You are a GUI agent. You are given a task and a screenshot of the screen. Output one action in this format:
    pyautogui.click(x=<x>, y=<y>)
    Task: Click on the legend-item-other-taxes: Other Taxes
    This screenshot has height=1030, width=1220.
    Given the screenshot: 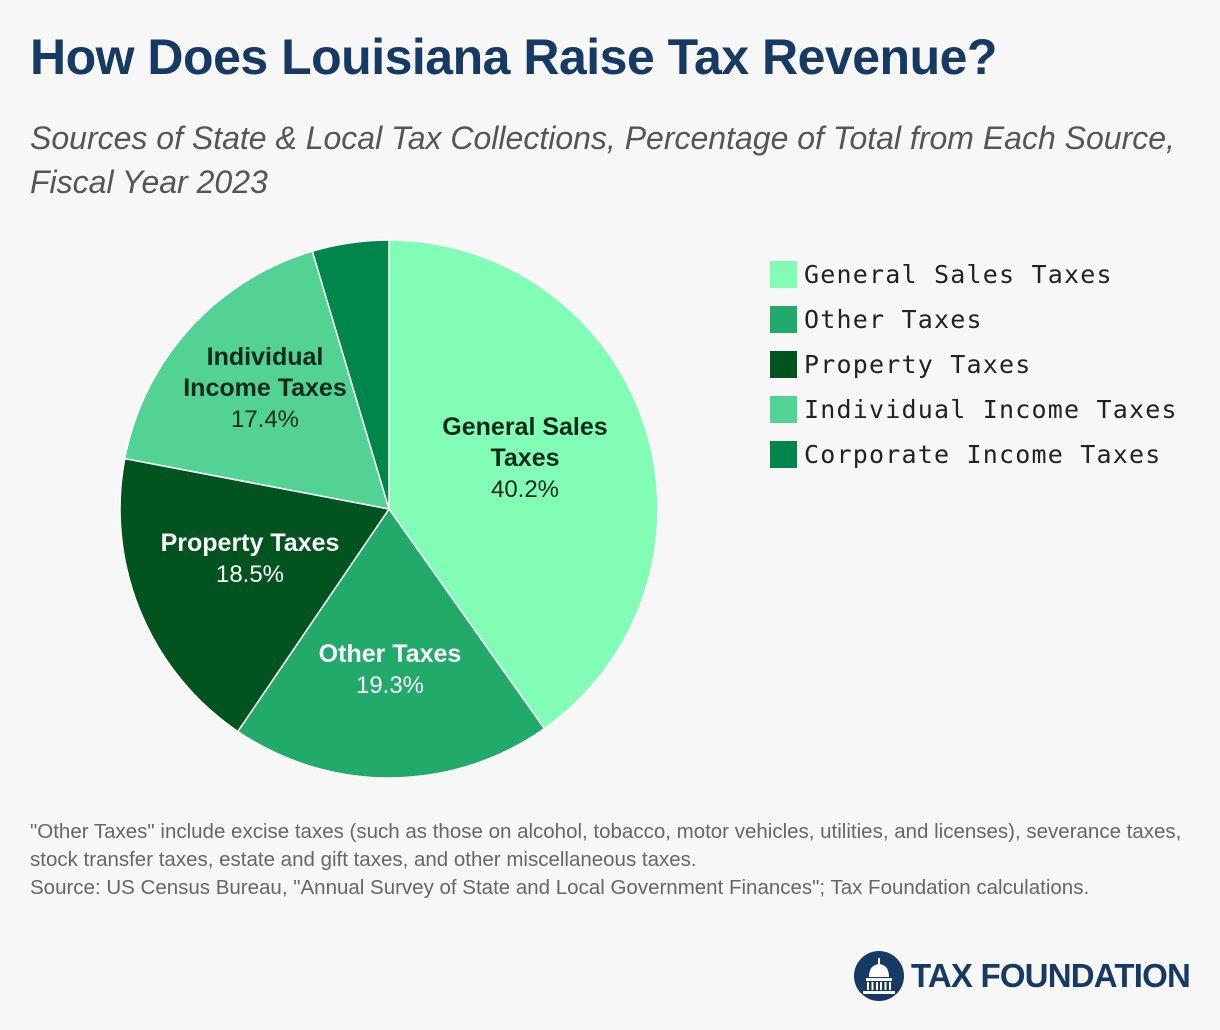 What is the action you would take?
    pyautogui.click(x=974, y=319)
    